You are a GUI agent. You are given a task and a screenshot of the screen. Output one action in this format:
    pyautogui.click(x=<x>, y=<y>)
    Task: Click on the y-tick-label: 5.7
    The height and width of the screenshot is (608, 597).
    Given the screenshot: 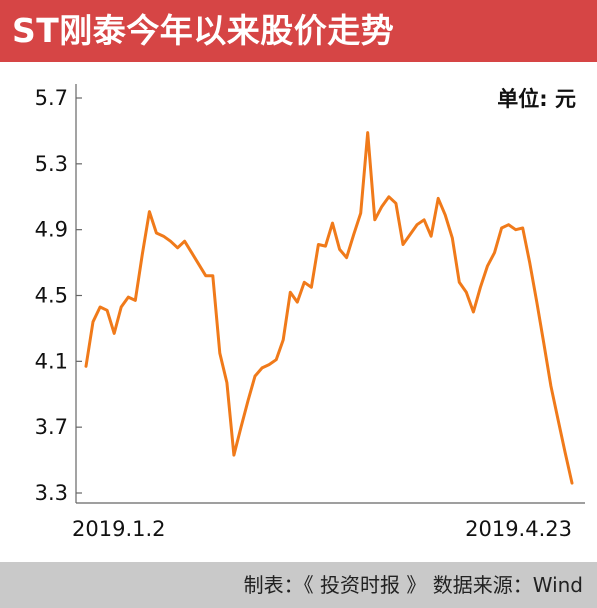 What is the action you would take?
    pyautogui.click(x=51, y=98)
    